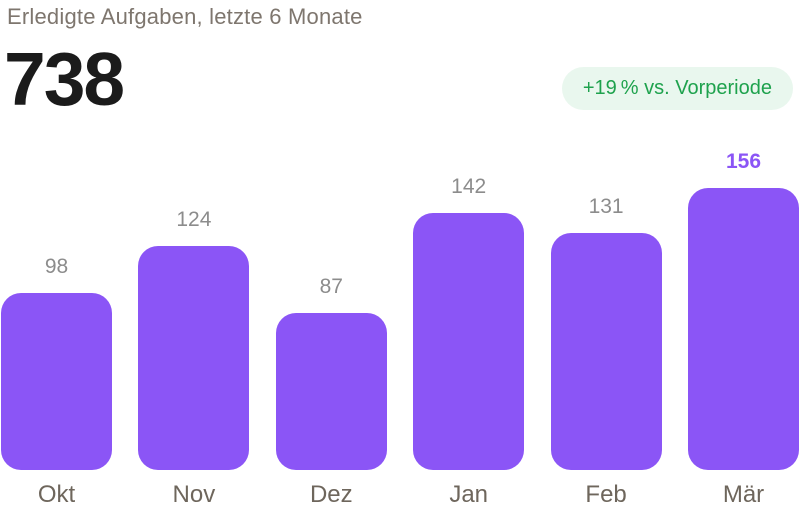 Image resolution: width=800 pixels, height=510 pixels. I want to click on x-axis-label: Mär, so click(743, 494).